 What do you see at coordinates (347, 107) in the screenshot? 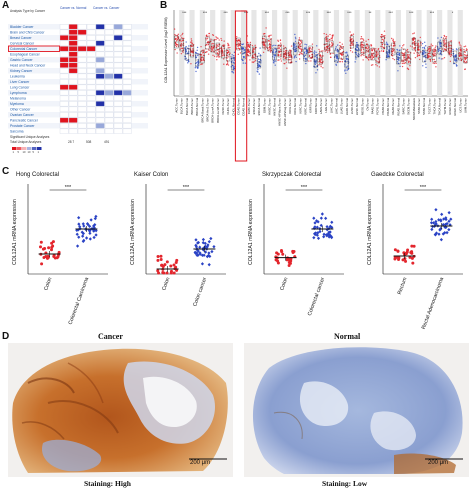
I see `category-label: LUAD.Normal` at bounding box center [347, 107].